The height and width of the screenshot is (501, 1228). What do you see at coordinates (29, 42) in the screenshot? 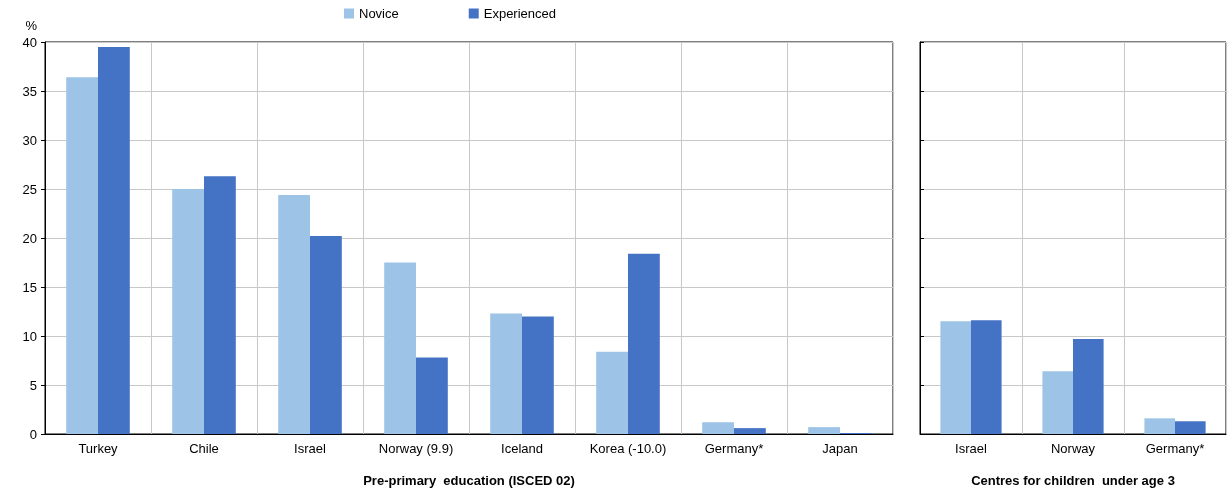
I see `y-tick-label: 40` at bounding box center [29, 42].